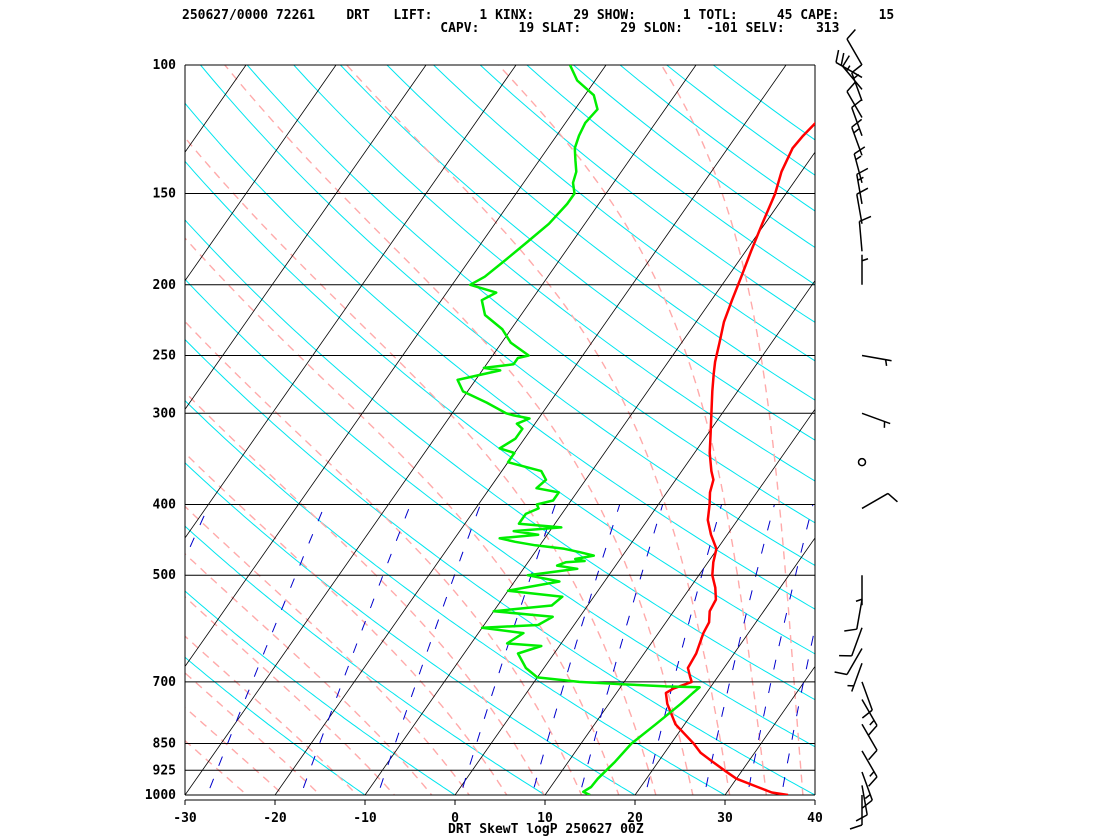 This screenshot has height=840, width=1120. What do you see at coordinates (545, 818) in the screenshot?
I see `x-tick-label-10: 10` at bounding box center [545, 818].